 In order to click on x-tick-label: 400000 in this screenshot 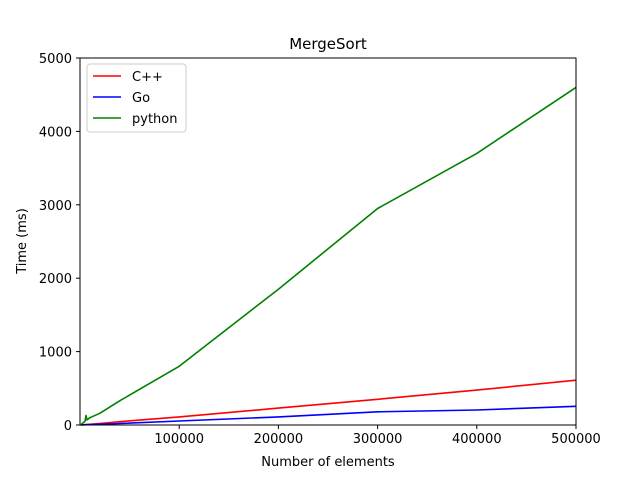, I will do `click(477, 439)`.